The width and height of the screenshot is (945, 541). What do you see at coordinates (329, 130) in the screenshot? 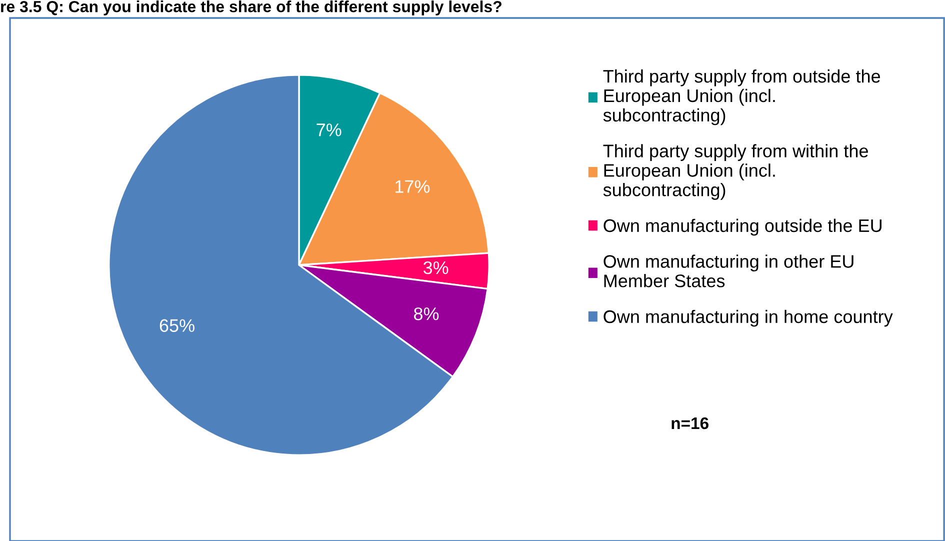
I see `data-label: 7%` at bounding box center [329, 130].